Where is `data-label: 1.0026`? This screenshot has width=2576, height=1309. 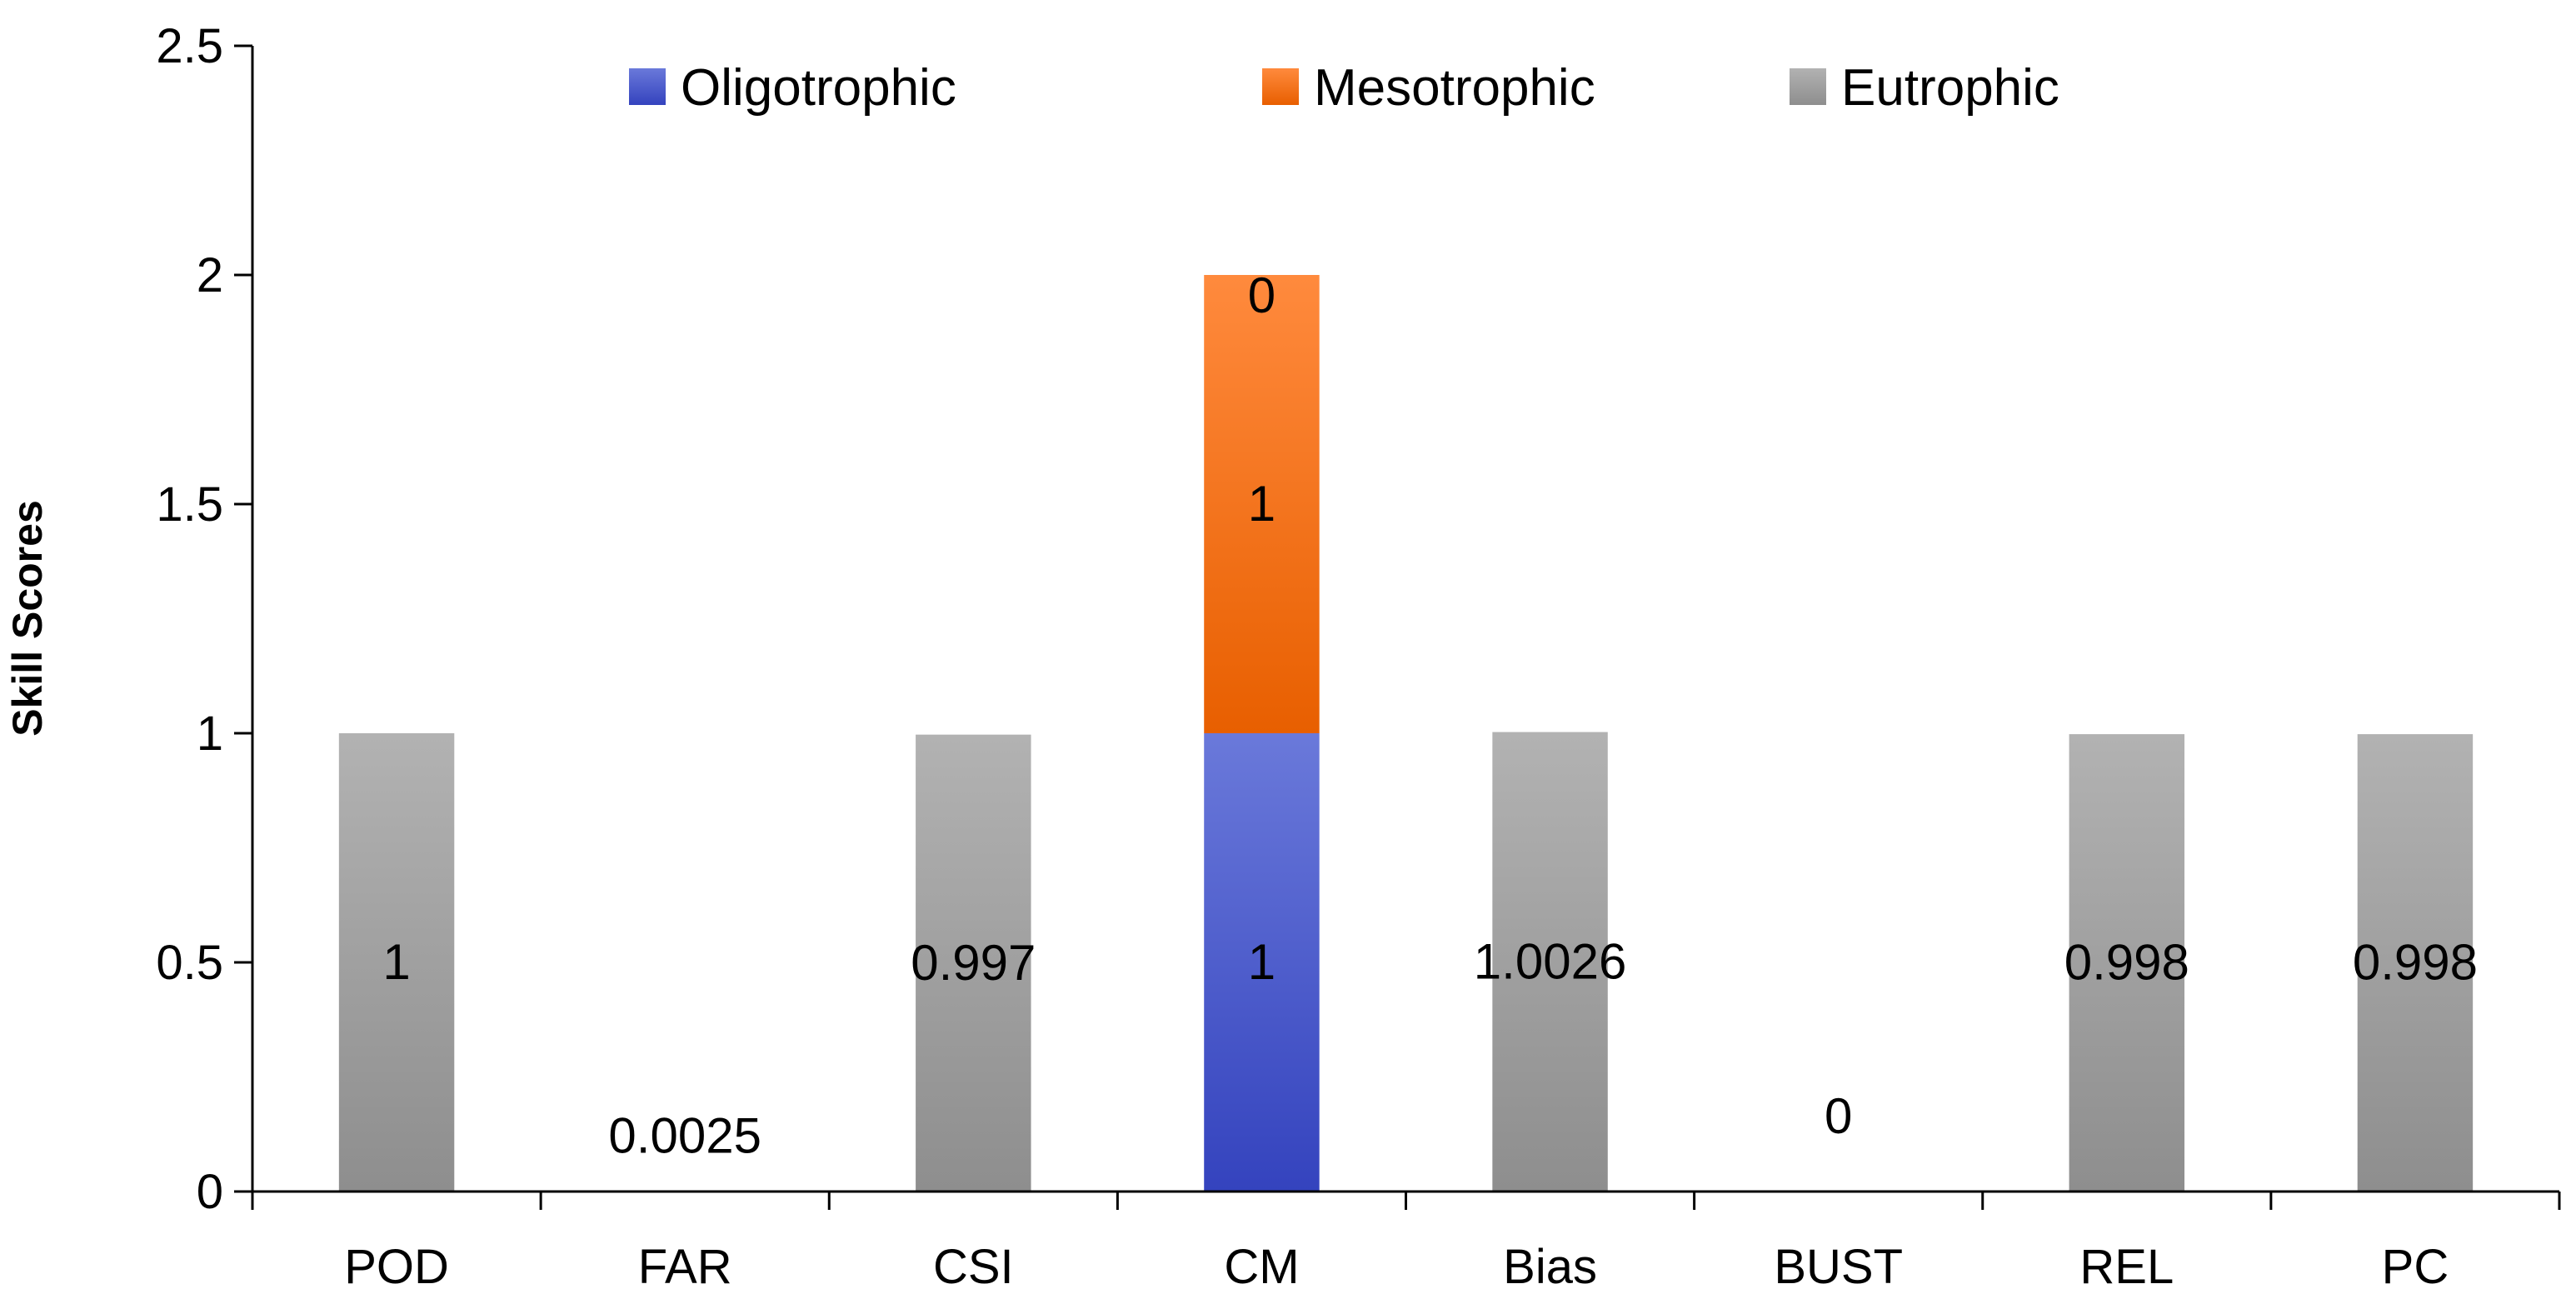
data-label: 1.0026 is located at coordinates (1550, 961).